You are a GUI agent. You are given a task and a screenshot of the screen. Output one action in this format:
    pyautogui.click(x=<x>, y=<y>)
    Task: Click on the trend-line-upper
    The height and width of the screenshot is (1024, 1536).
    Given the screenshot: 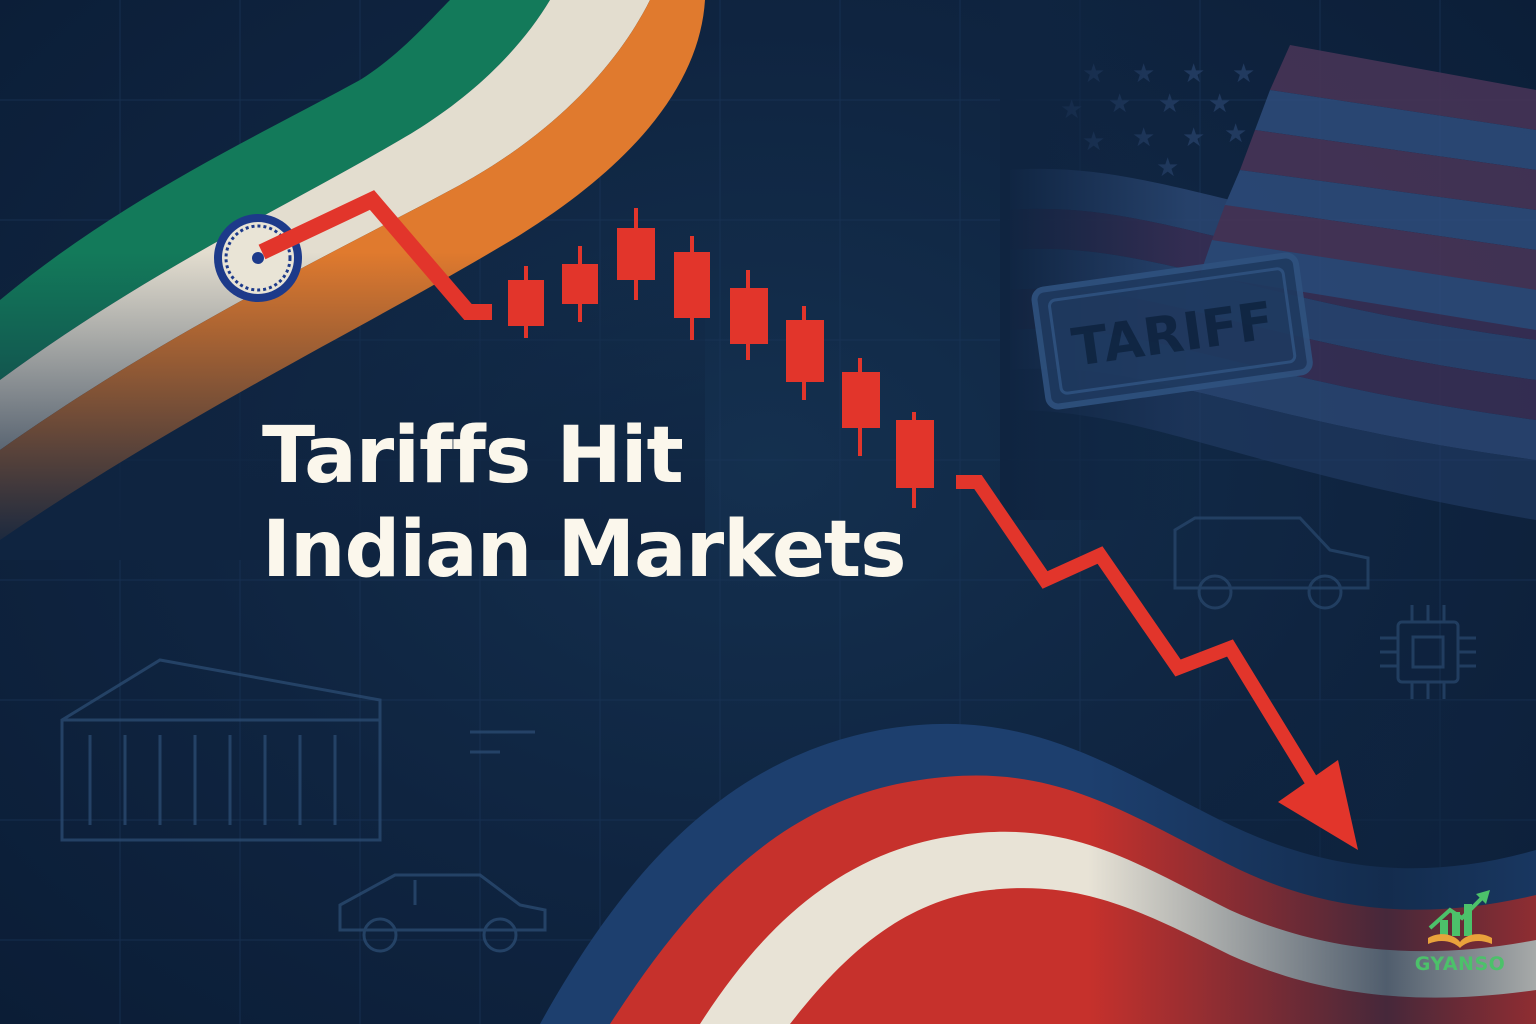 What is the action you would take?
    pyautogui.click(x=375, y=255)
    